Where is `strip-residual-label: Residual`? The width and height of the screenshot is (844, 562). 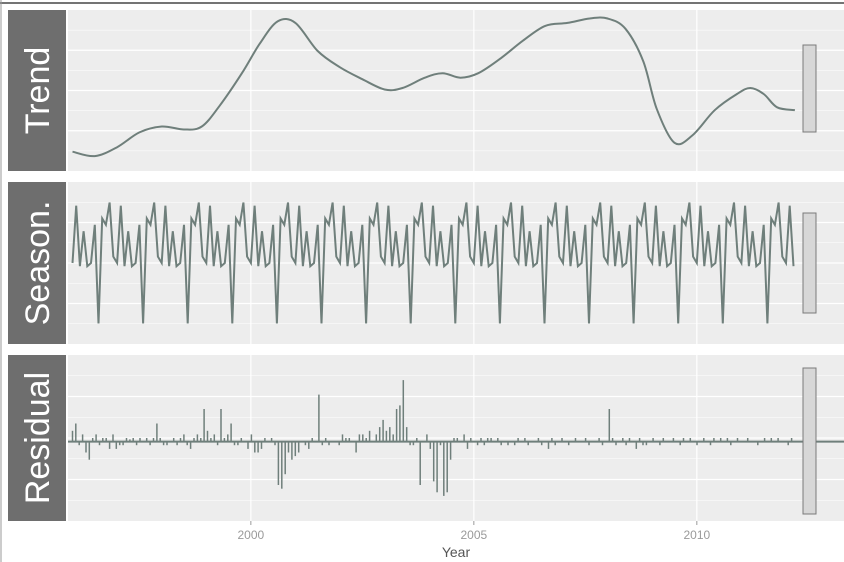
strip-residual-label: Residual is located at coordinates (38, 438).